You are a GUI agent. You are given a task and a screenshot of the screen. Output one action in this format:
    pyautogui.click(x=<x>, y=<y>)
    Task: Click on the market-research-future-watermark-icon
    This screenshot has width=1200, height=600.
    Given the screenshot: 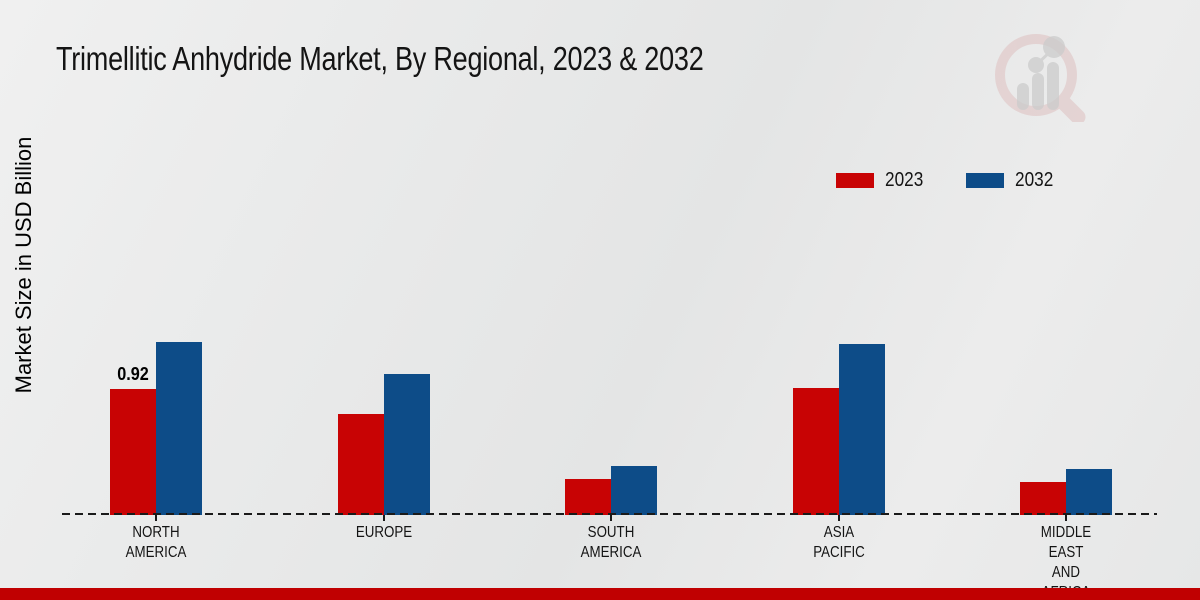 What is the action you would take?
    pyautogui.click(x=1040, y=78)
    